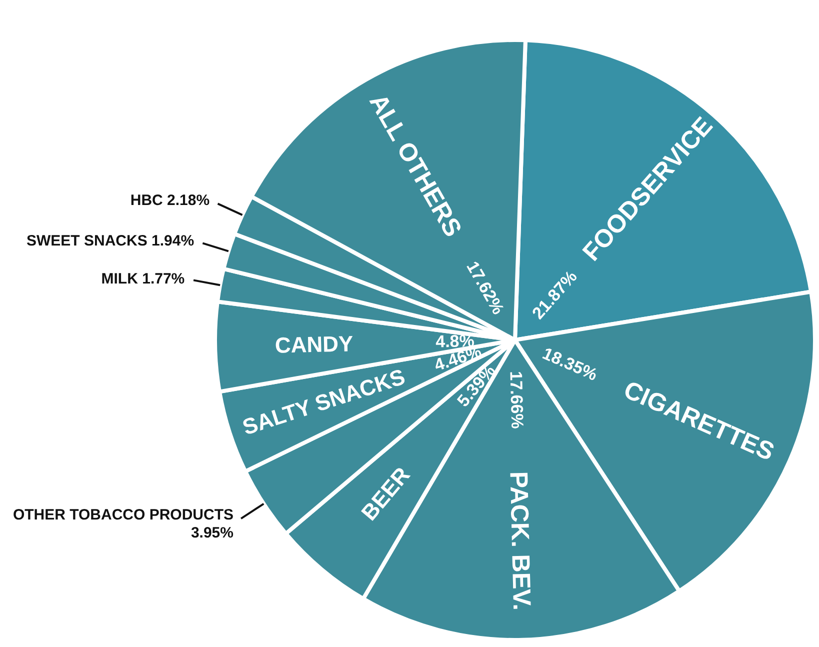 The width and height of the screenshot is (819, 647). I want to click on data-label: 17.66%, so click(516, 400).